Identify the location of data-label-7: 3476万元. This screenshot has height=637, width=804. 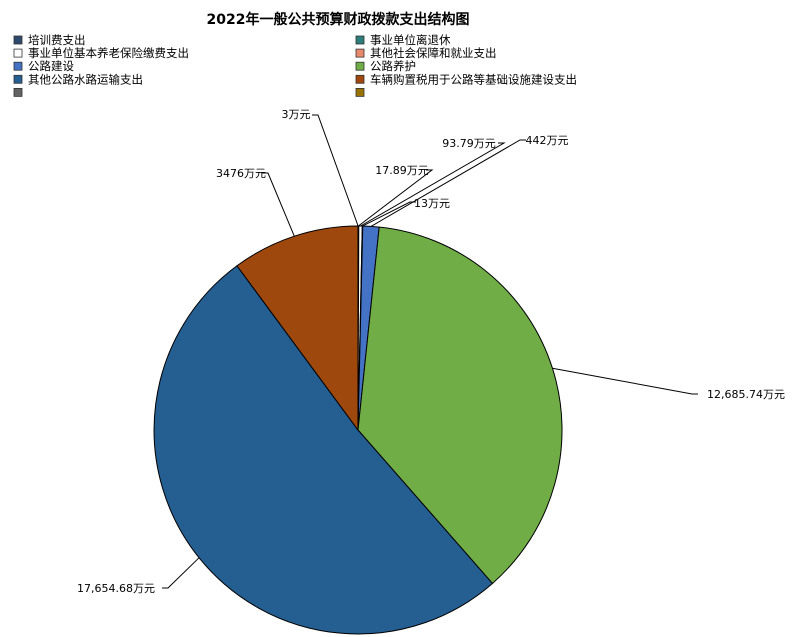
(241, 173).